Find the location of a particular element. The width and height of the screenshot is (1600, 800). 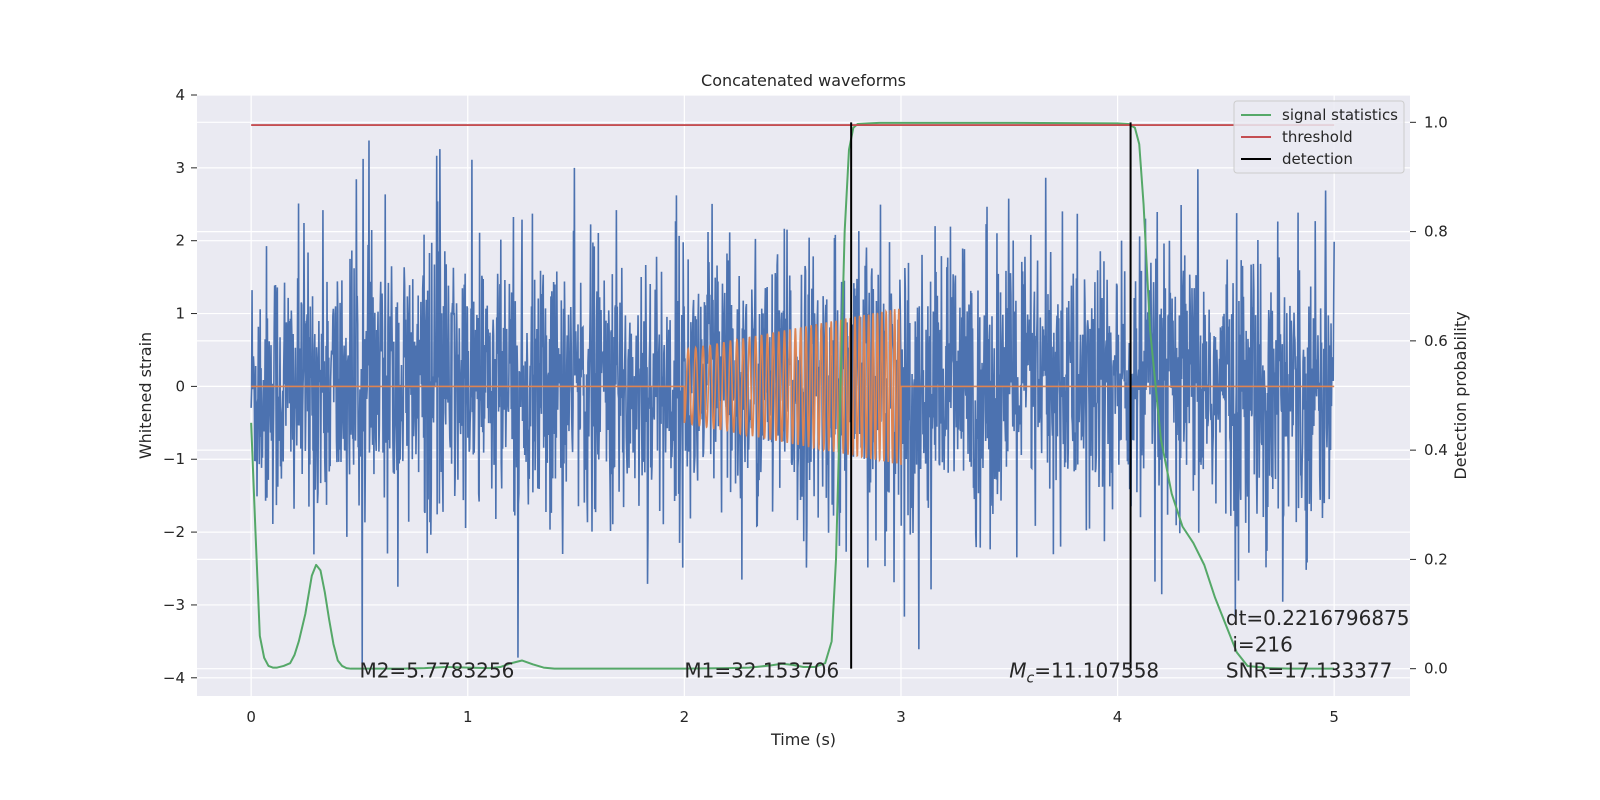

y-right-tick-label: 0.4 is located at coordinates (1436, 450).